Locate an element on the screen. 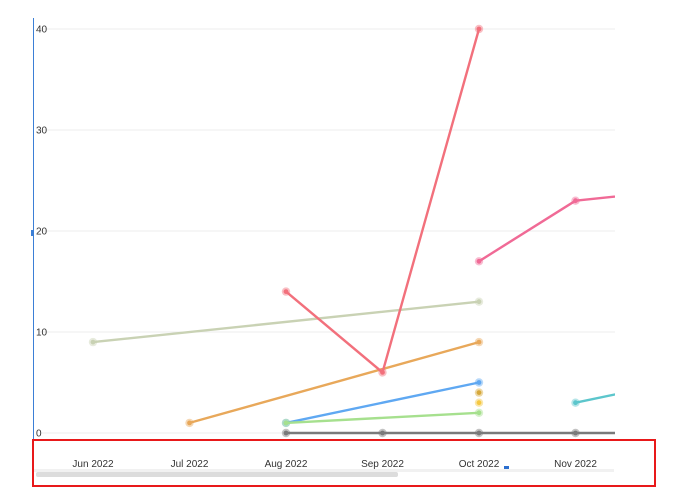  x-tick-label: Jul 2022 is located at coordinates (190, 464).